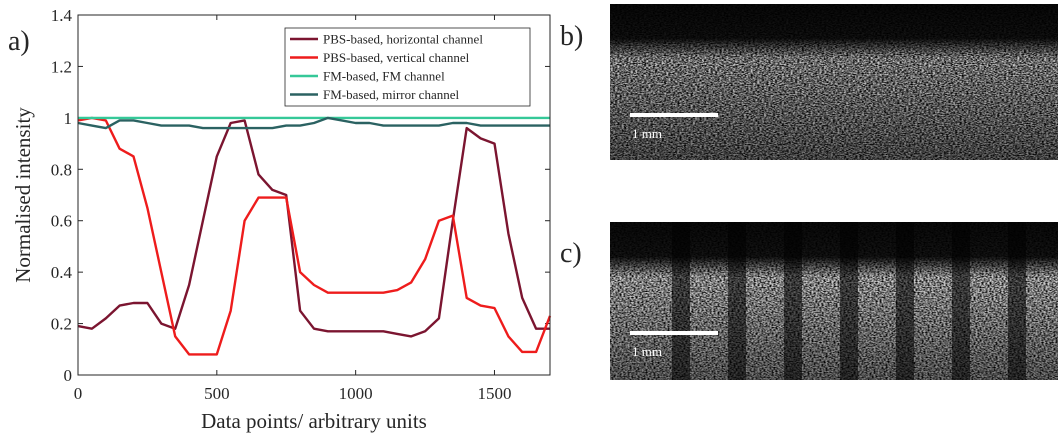 The height and width of the screenshot is (439, 1061). Describe the element at coordinates (217, 393) in the screenshot. I see `x-tick-label: 500` at that location.